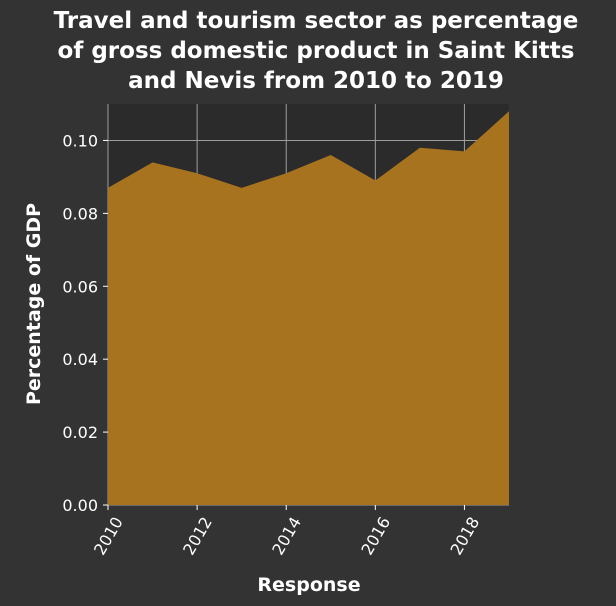 This screenshot has height=606, width=616. Describe the element at coordinates (80, 286) in the screenshot. I see `y-tick-label-3: 0.06` at that location.